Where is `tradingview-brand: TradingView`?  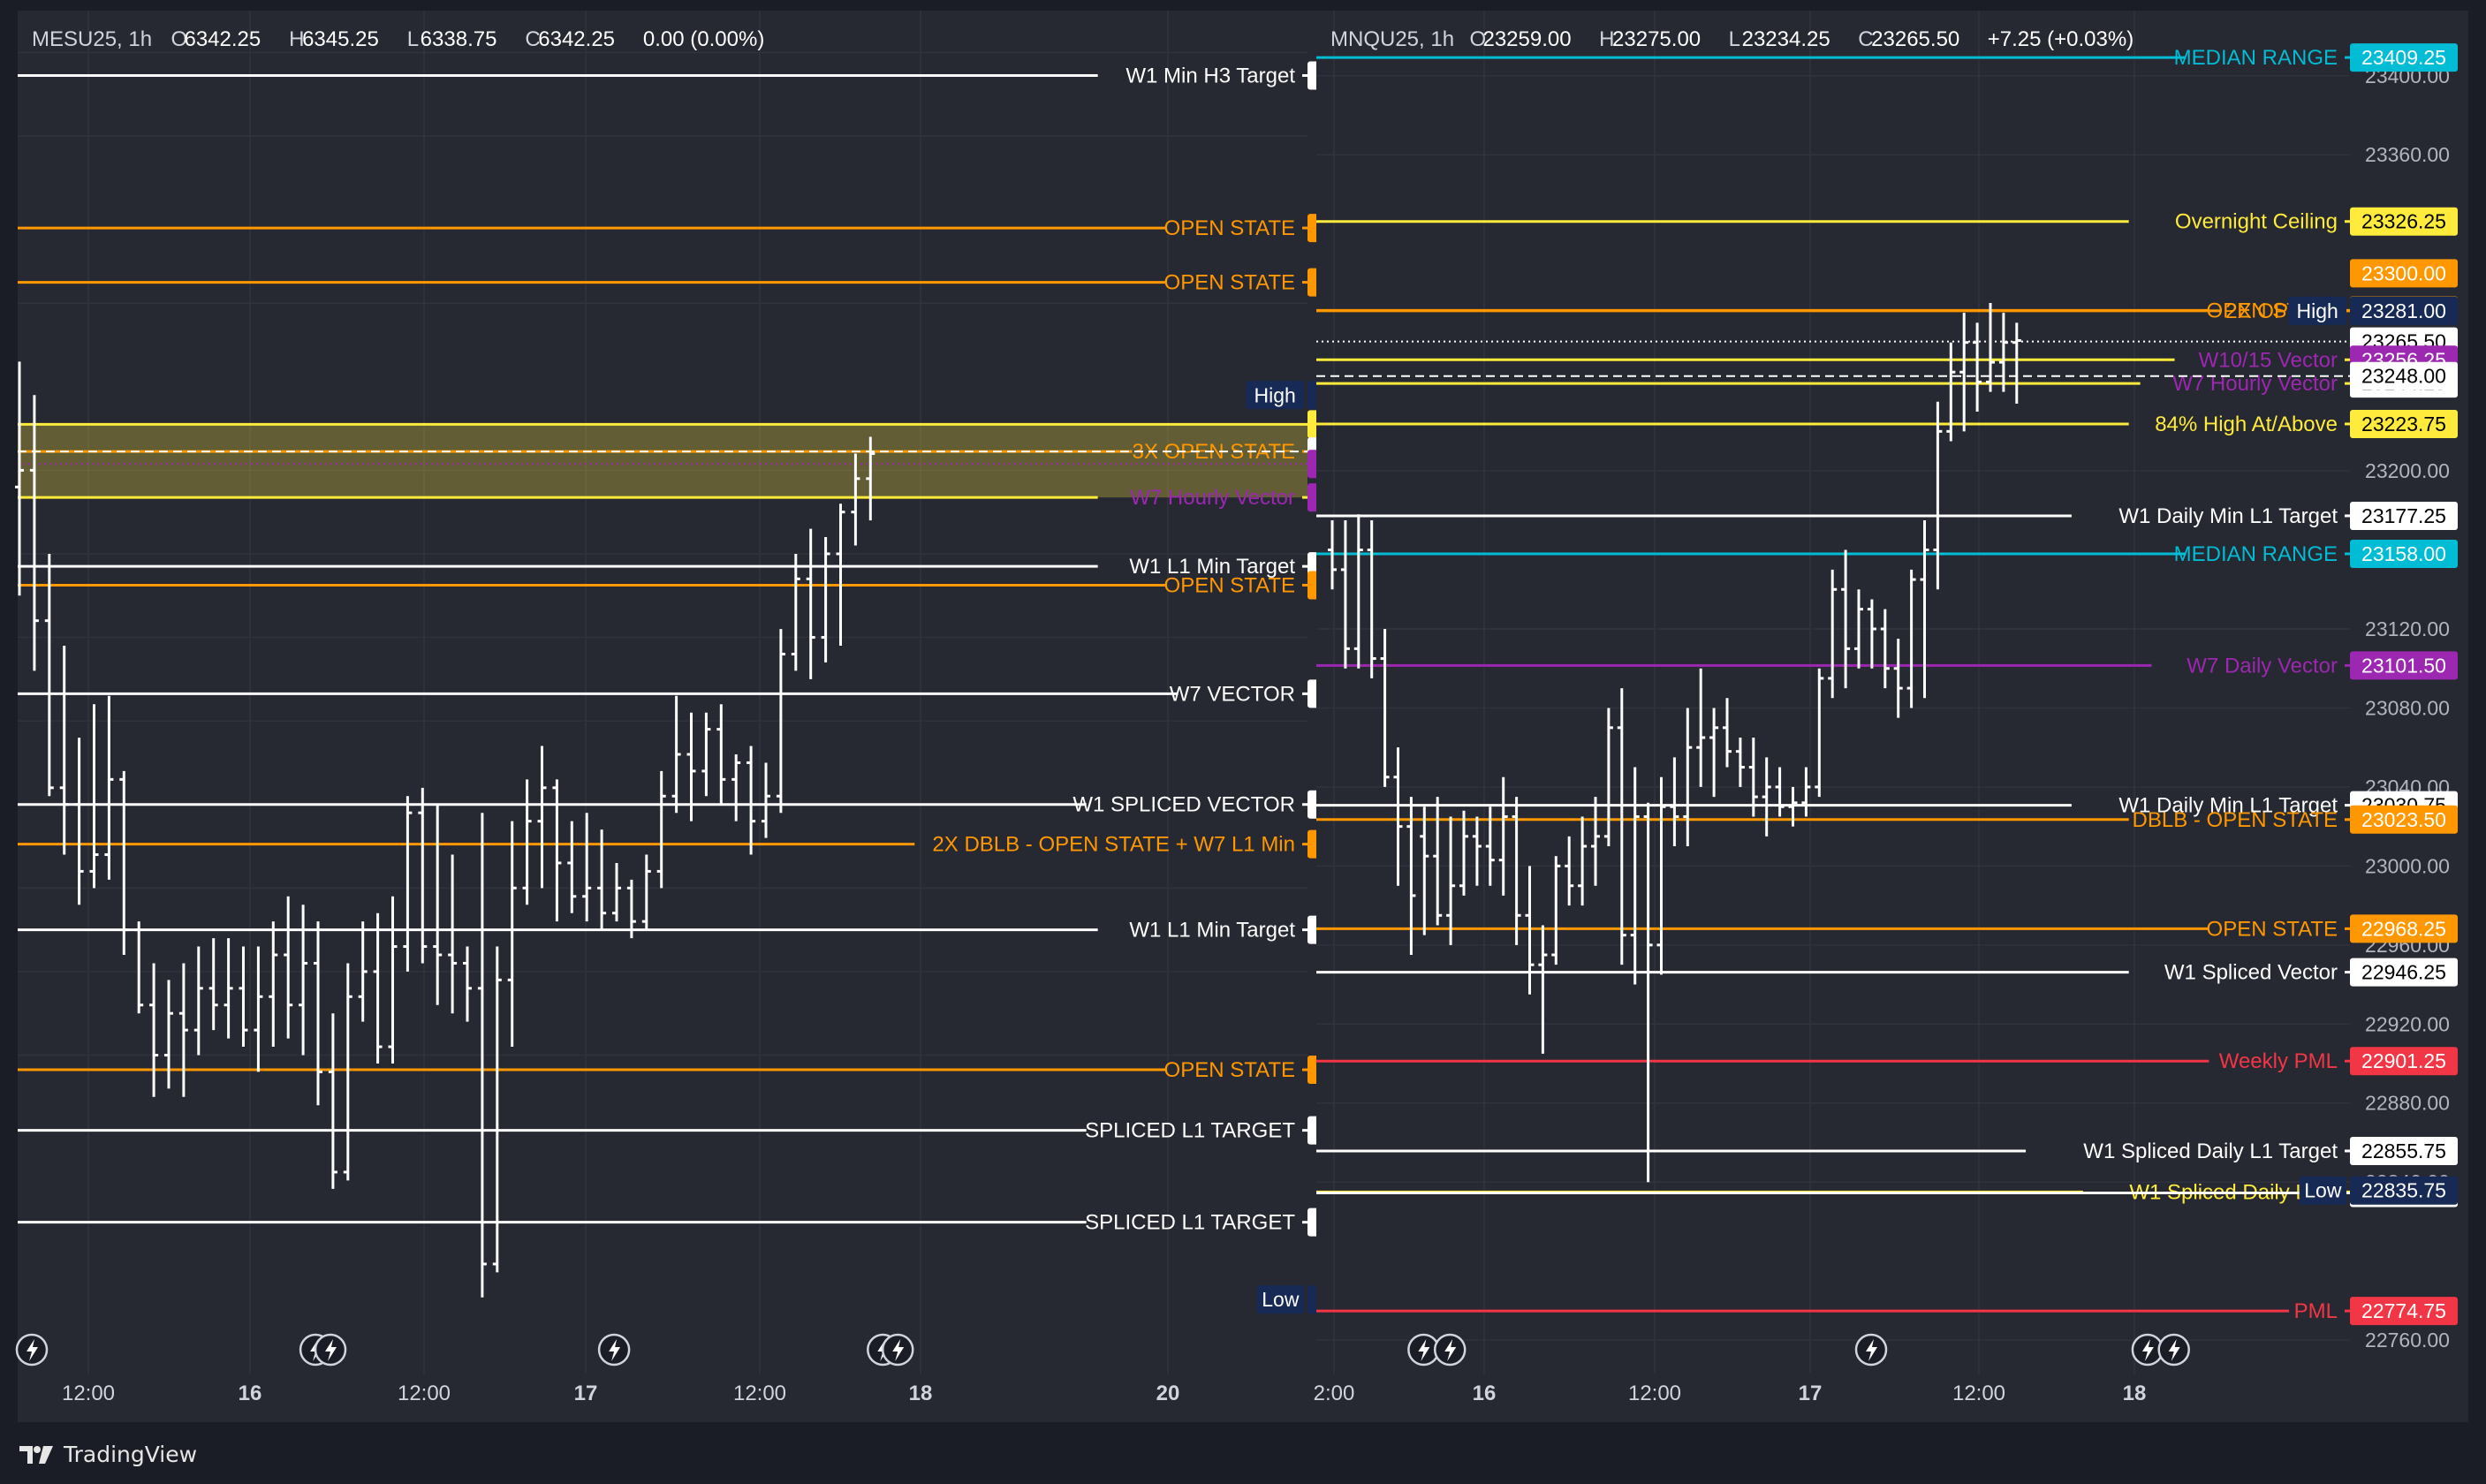 tradingview-brand: TradingView is located at coordinates (107, 1454).